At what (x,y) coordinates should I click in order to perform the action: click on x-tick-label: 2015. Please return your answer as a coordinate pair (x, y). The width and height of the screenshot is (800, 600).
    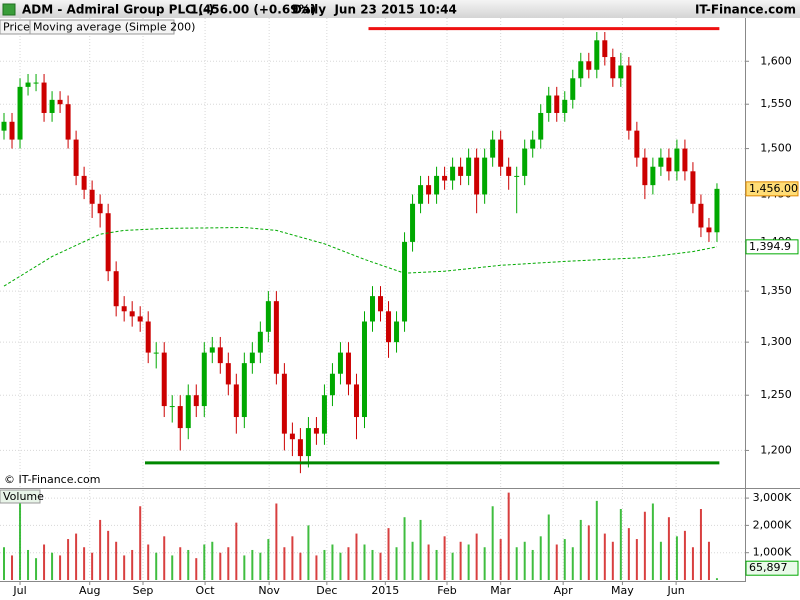
    Looking at the image, I should click on (385, 590).